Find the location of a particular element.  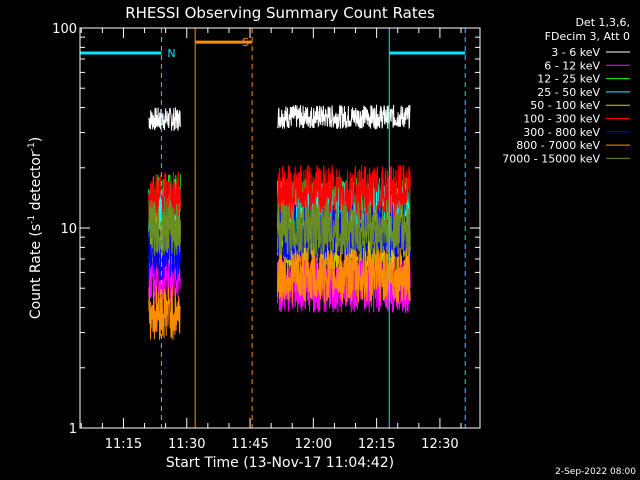

chart-title: RHESSI Observing Summary Count Rates is located at coordinates (280, 13).